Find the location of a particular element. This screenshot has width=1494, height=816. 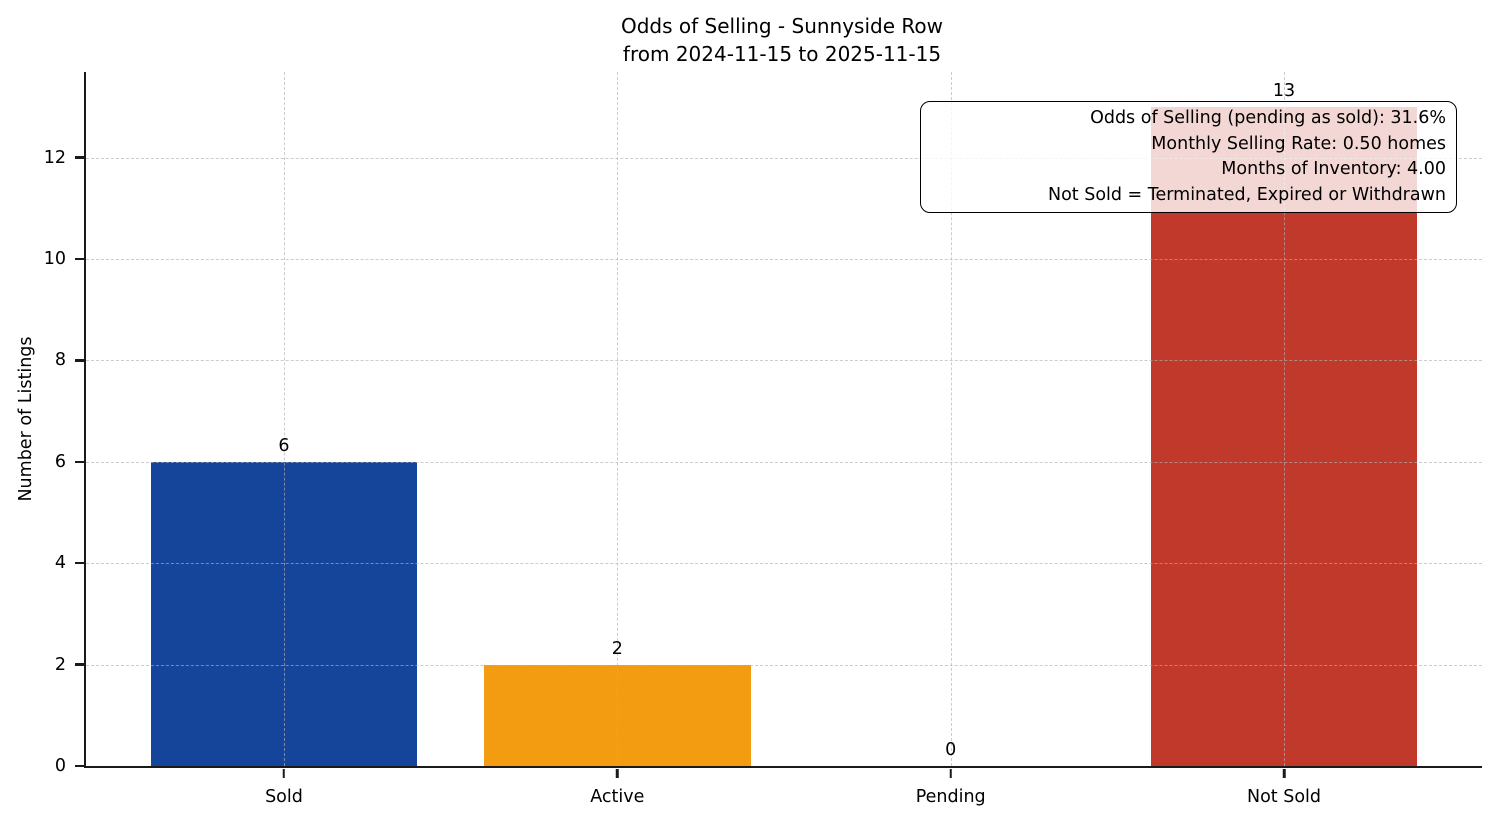

bar-value-label: 0 is located at coordinates (951, 750).